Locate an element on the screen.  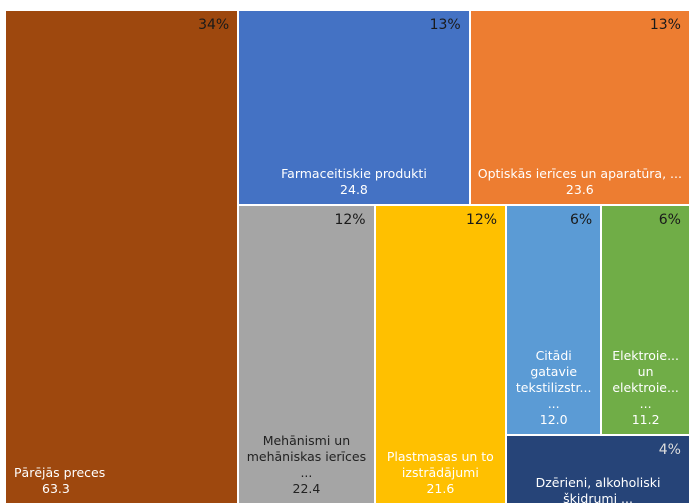
value-label: 22.4 is located at coordinates (306, 488).